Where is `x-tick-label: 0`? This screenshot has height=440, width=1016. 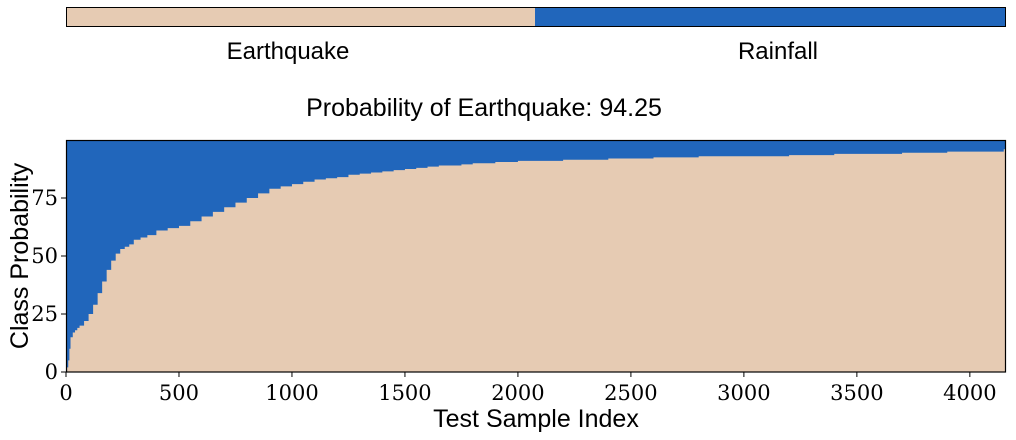
x-tick-label: 0 is located at coordinates (65, 393).